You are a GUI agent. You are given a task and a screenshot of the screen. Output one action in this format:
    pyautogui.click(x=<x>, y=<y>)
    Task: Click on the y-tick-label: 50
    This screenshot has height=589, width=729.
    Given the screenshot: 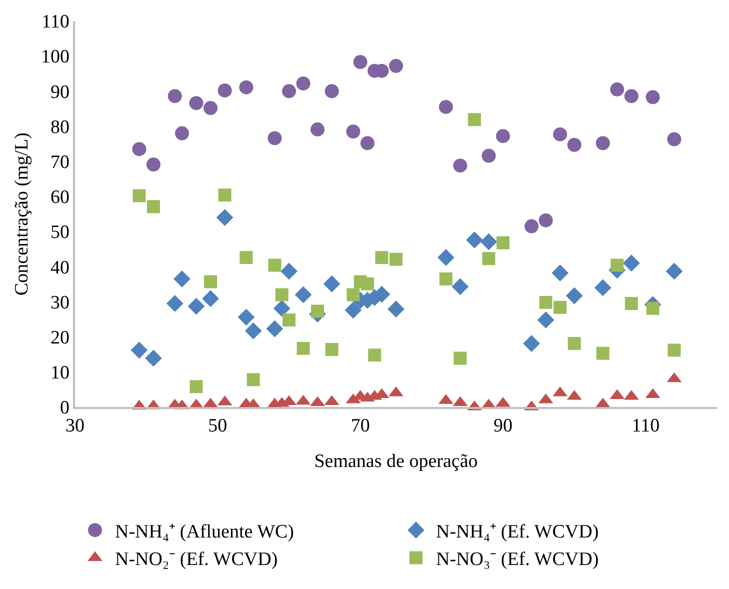 What is the action you would take?
    pyautogui.click(x=60, y=233)
    